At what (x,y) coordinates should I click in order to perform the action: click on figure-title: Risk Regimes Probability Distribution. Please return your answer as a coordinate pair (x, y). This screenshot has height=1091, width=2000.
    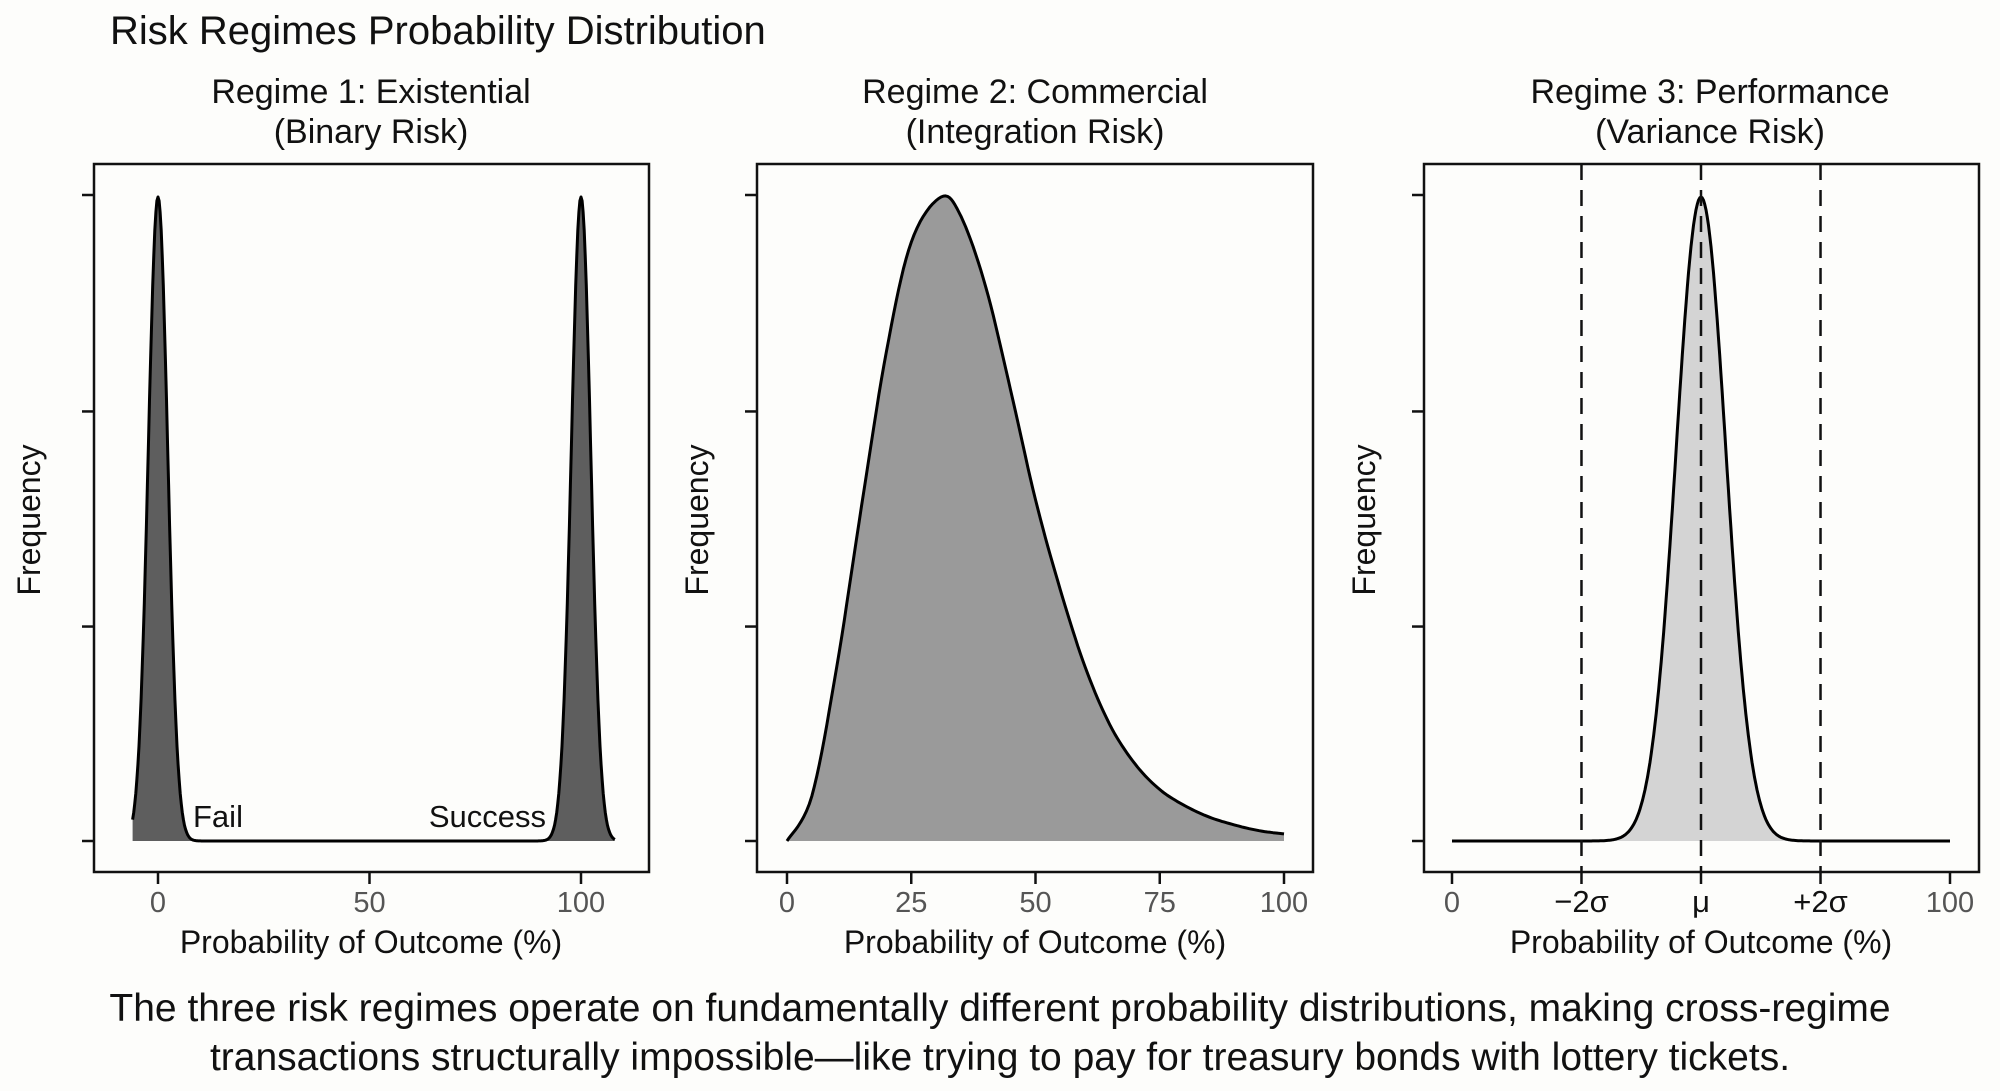
    Looking at the image, I should click on (438, 31).